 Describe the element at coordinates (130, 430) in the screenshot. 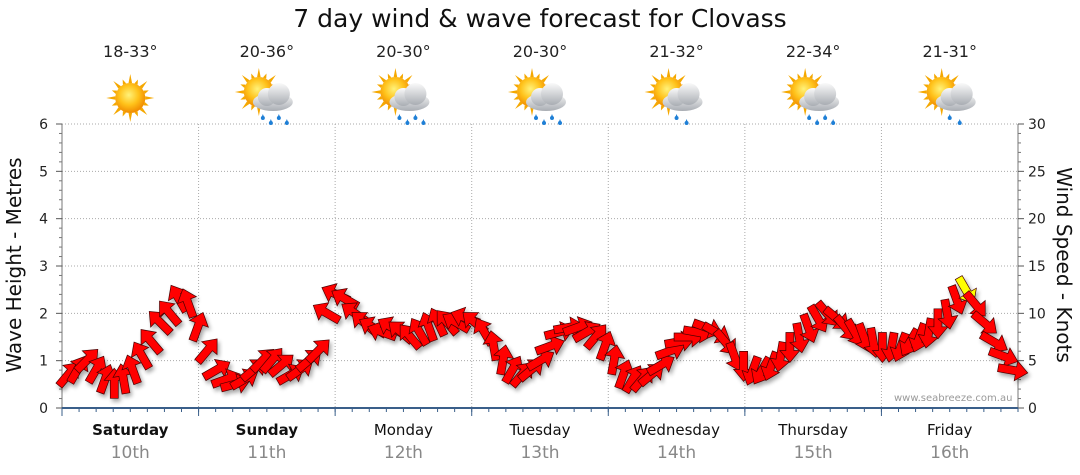

I see `day-name-label: Saturday` at that location.